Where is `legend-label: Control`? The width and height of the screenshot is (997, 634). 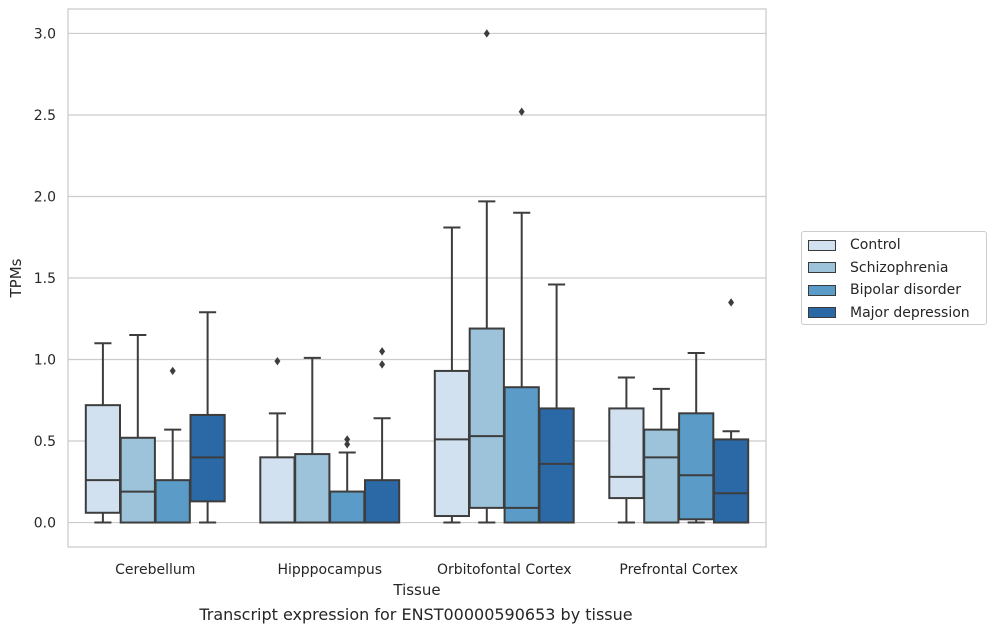 legend-label: Control is located at coordinates (875, 245).